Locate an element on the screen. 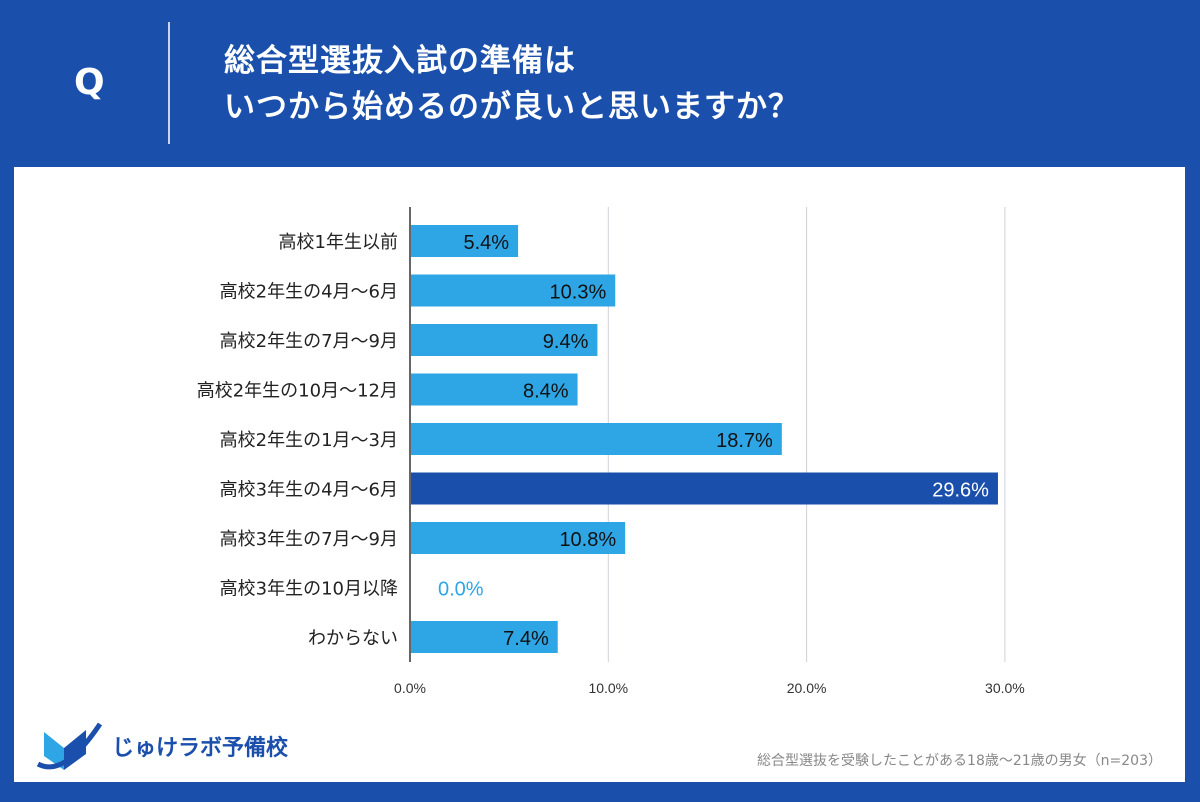 This screenshot has height=802, width=1200. x-tick-label: 0.0% is located at coordinates (410, 688).